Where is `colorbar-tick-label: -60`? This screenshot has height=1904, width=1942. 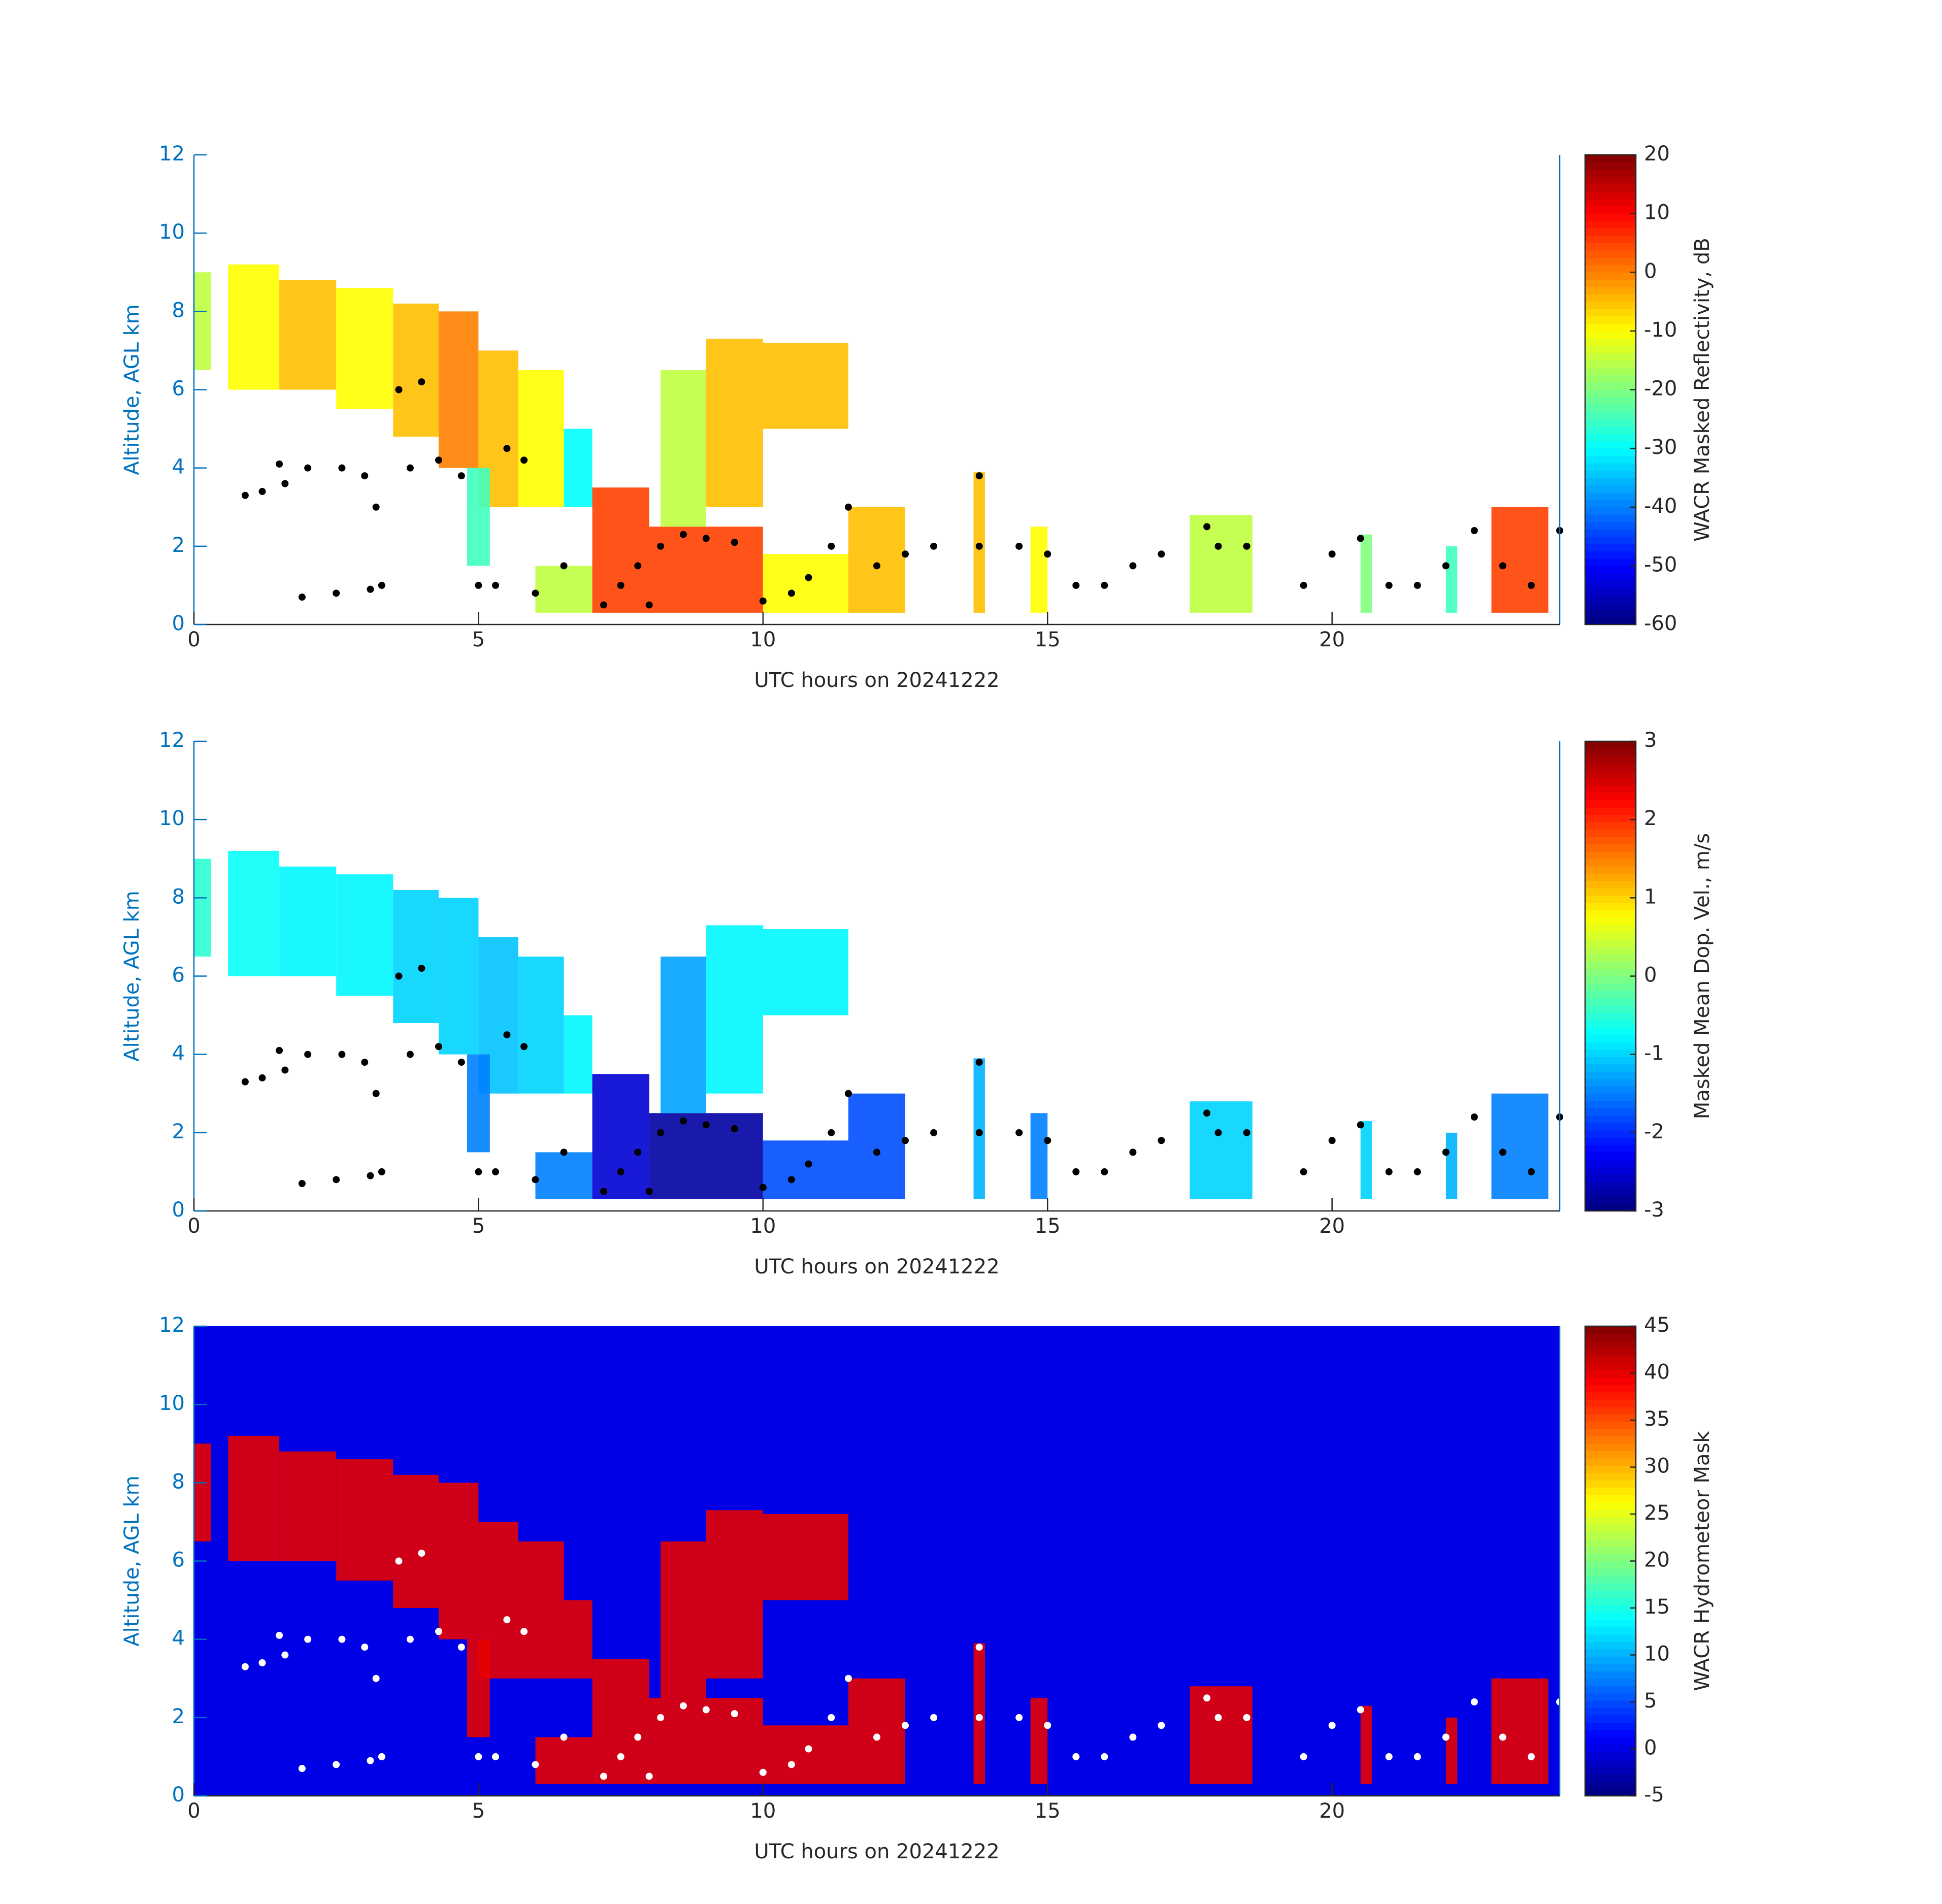
colorbar-tick-label: -60 is located at coordinates (1660, 624).